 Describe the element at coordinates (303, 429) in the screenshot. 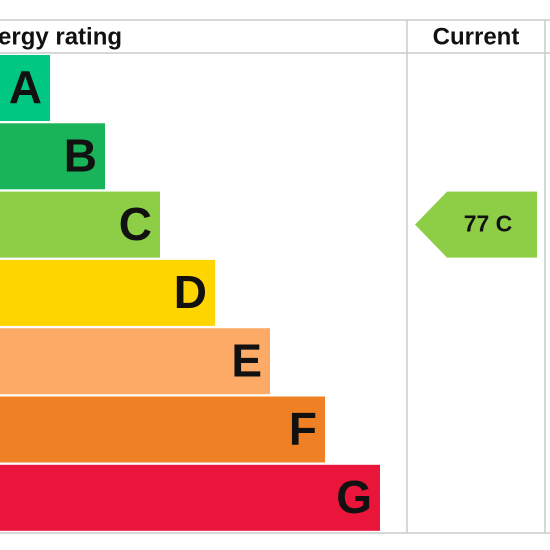

I see `band-letter: F` at that location.